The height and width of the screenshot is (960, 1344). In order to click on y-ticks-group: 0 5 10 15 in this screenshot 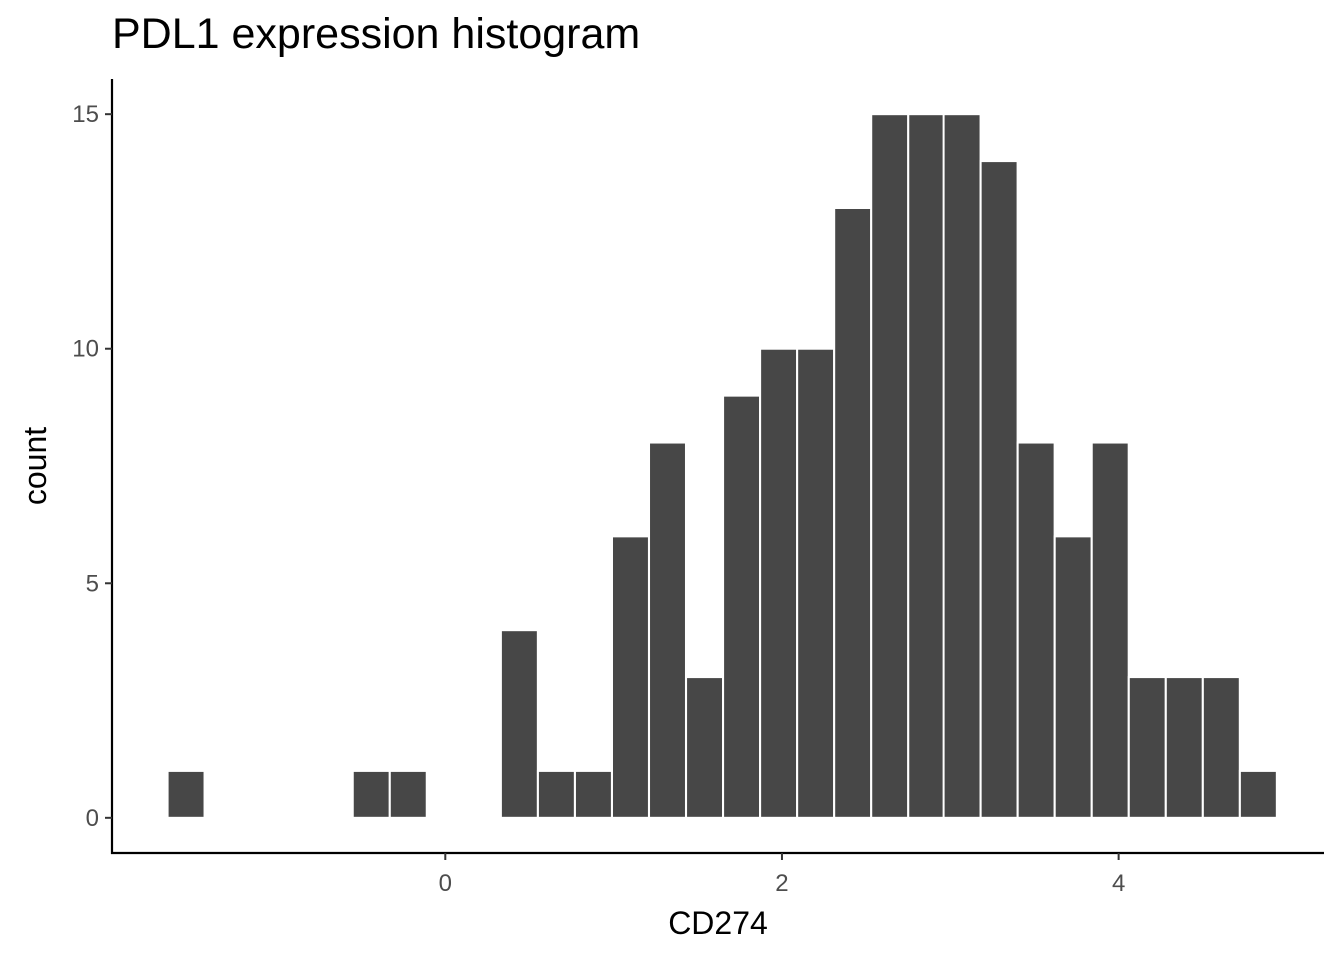, I will do `click(92, 466)`.